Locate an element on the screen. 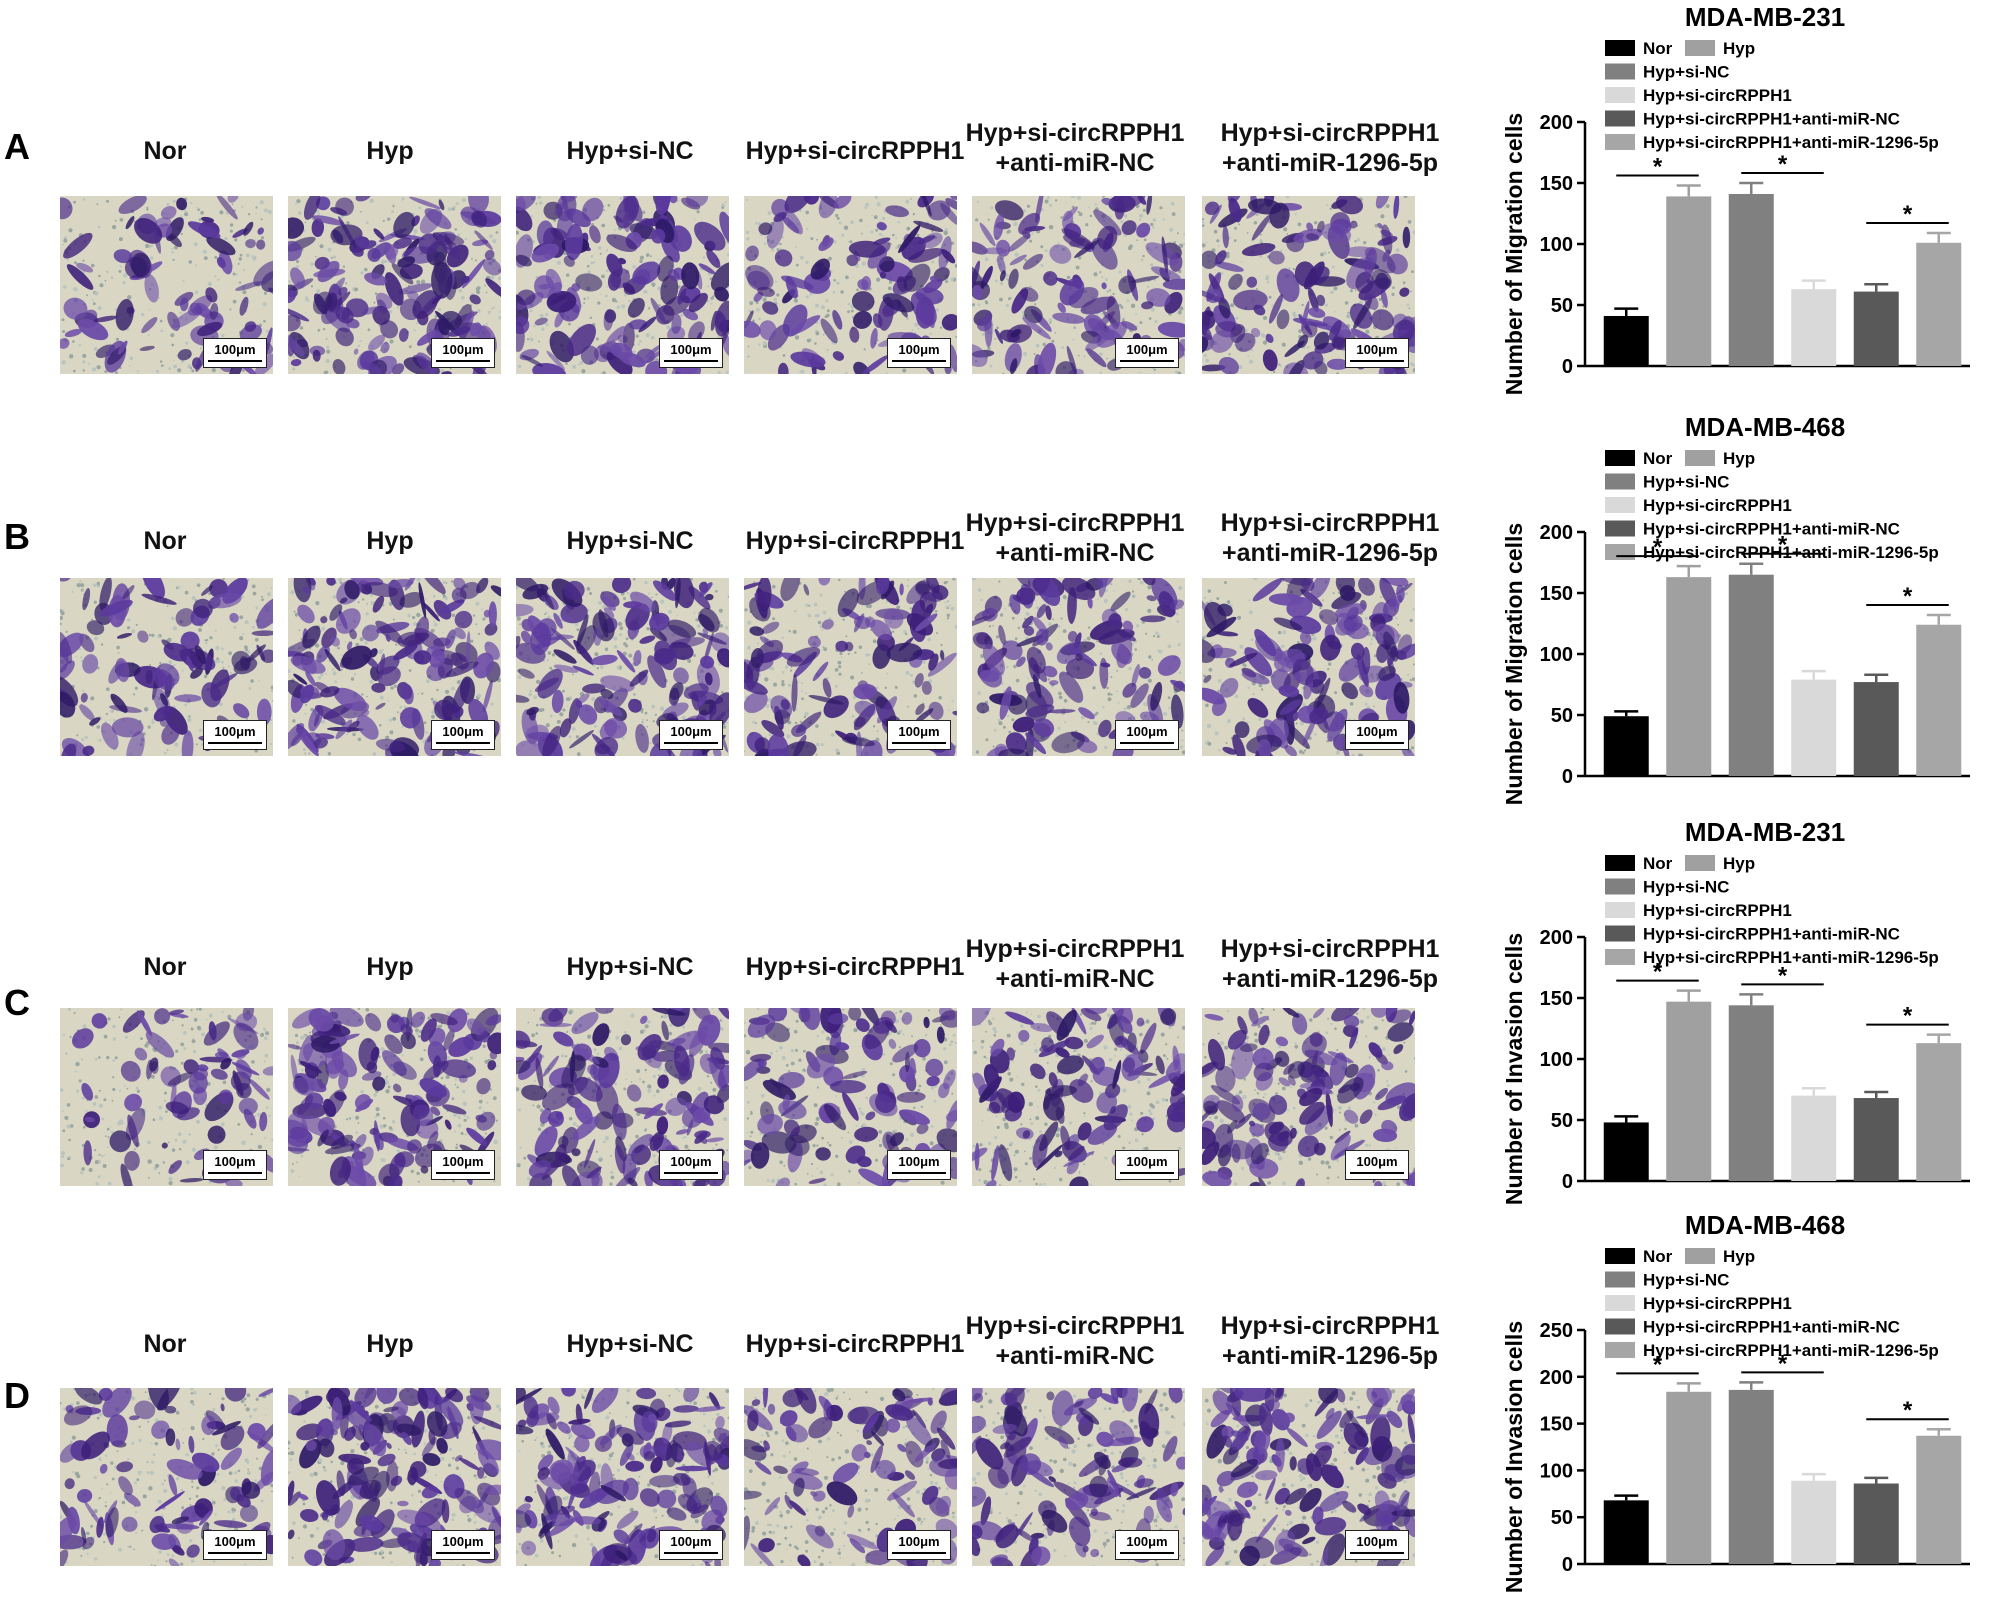 Image resolution: width=1995 pixels, height=1603 pixels. y-tick-label: 50 is located at coordinates (1562, 1121).